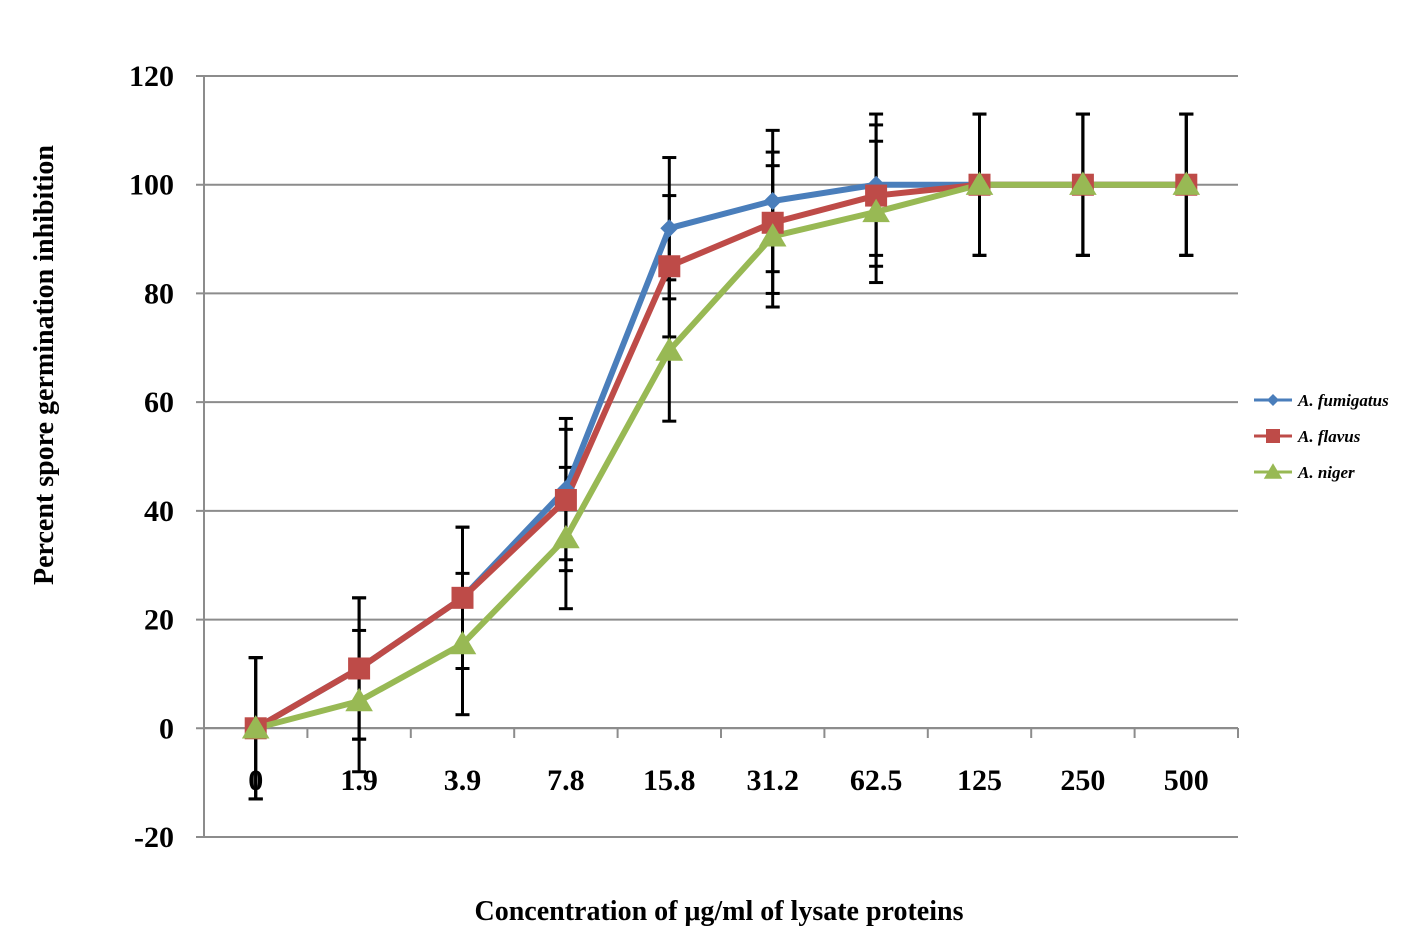  What do you see at coordinates (1329, 436) in the screenshot?
I see `legend-label: A. flavus` at bounding box center [1329, 436].